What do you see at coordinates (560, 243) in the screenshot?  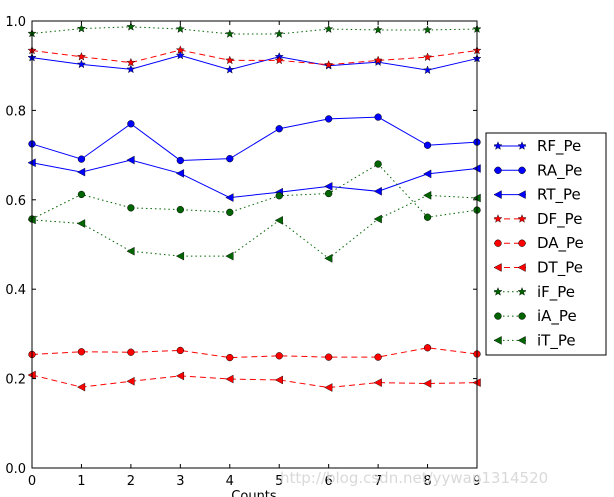 I see `legend-label-DA_Pe: DA_Pe` at bounding box center [560, 243].